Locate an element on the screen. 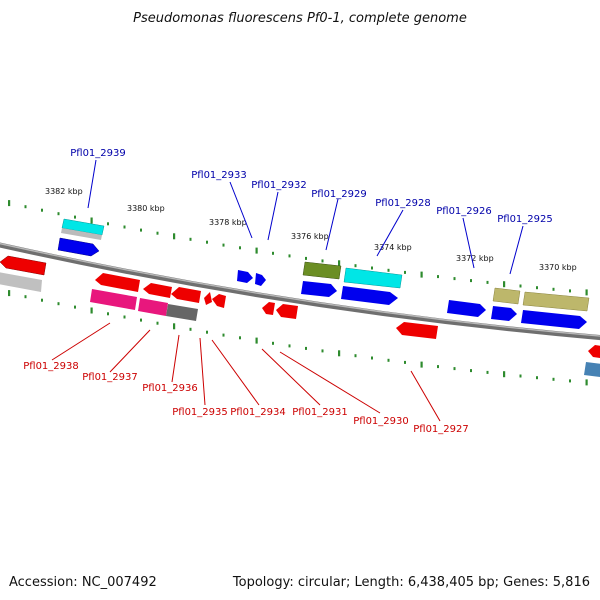 This screenshot has width=600, height=600. gene-label-pfl01-2931: Pfl01_2931 is located at coordinates (320, 412).